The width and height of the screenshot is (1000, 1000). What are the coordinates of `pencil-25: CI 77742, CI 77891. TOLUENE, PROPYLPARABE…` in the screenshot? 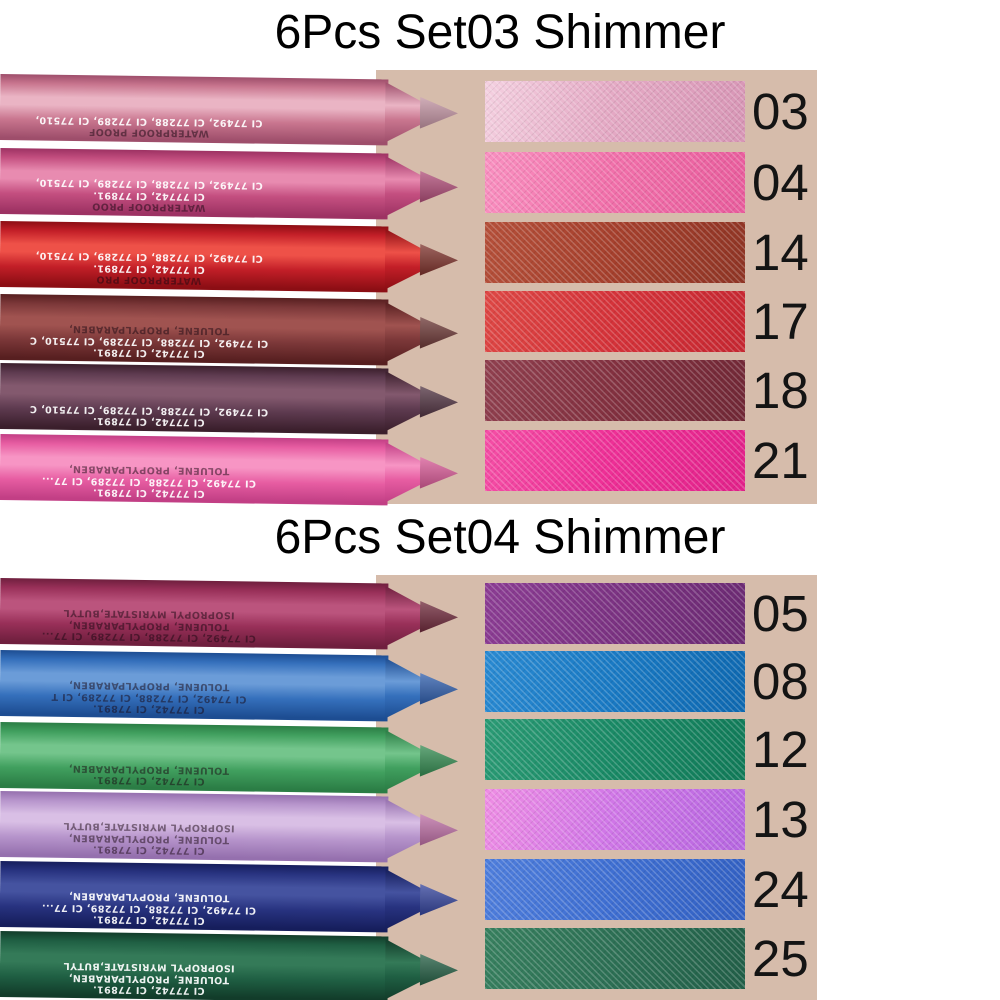 It's located at (235, 965).